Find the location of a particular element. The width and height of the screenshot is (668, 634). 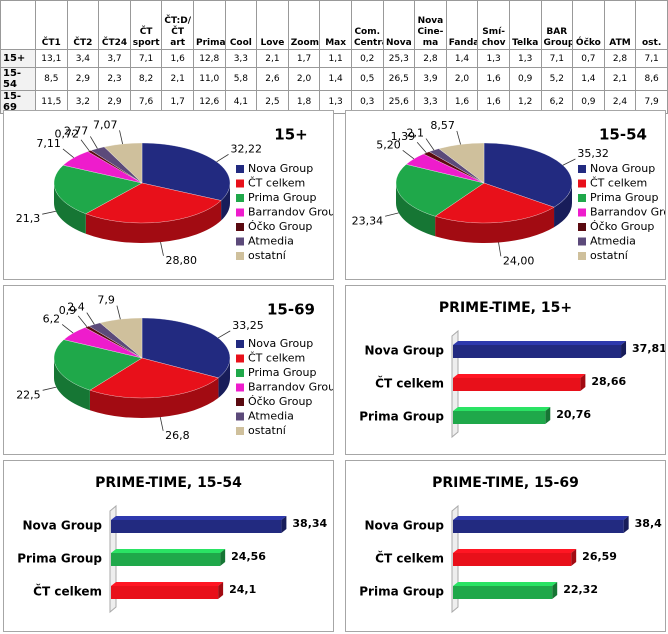

table-cell: 25,3 is located at coordinates (399, 58).